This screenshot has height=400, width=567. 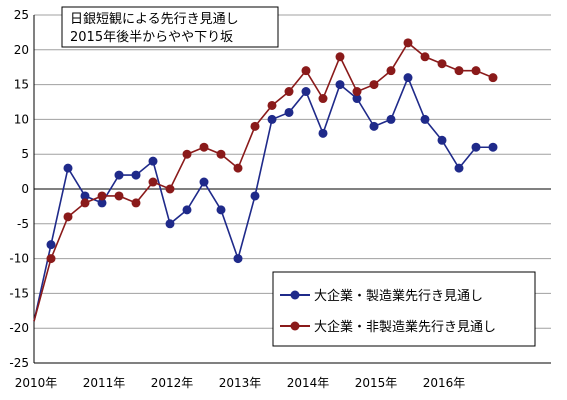 What do you see at coordinates (172, 383) in the screenshot?
I see `x-tick-label: 2012年` at bounding box center [172, 383].